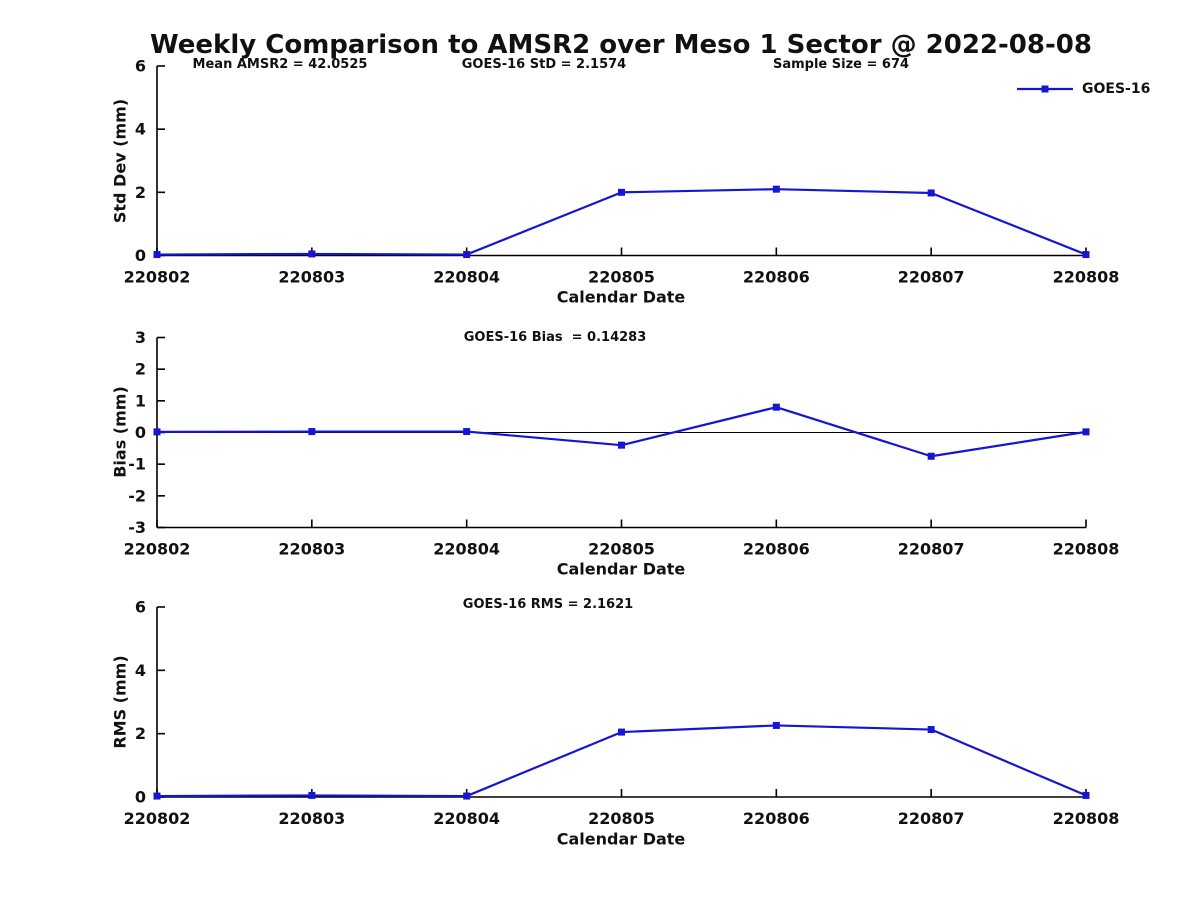 This screenshot has height=900, width=1200. Describe the element at coordinates (544, 64) in the screenshot. I see `stat-goes16-std: GOES-16 StD = 2.1574` at that location.